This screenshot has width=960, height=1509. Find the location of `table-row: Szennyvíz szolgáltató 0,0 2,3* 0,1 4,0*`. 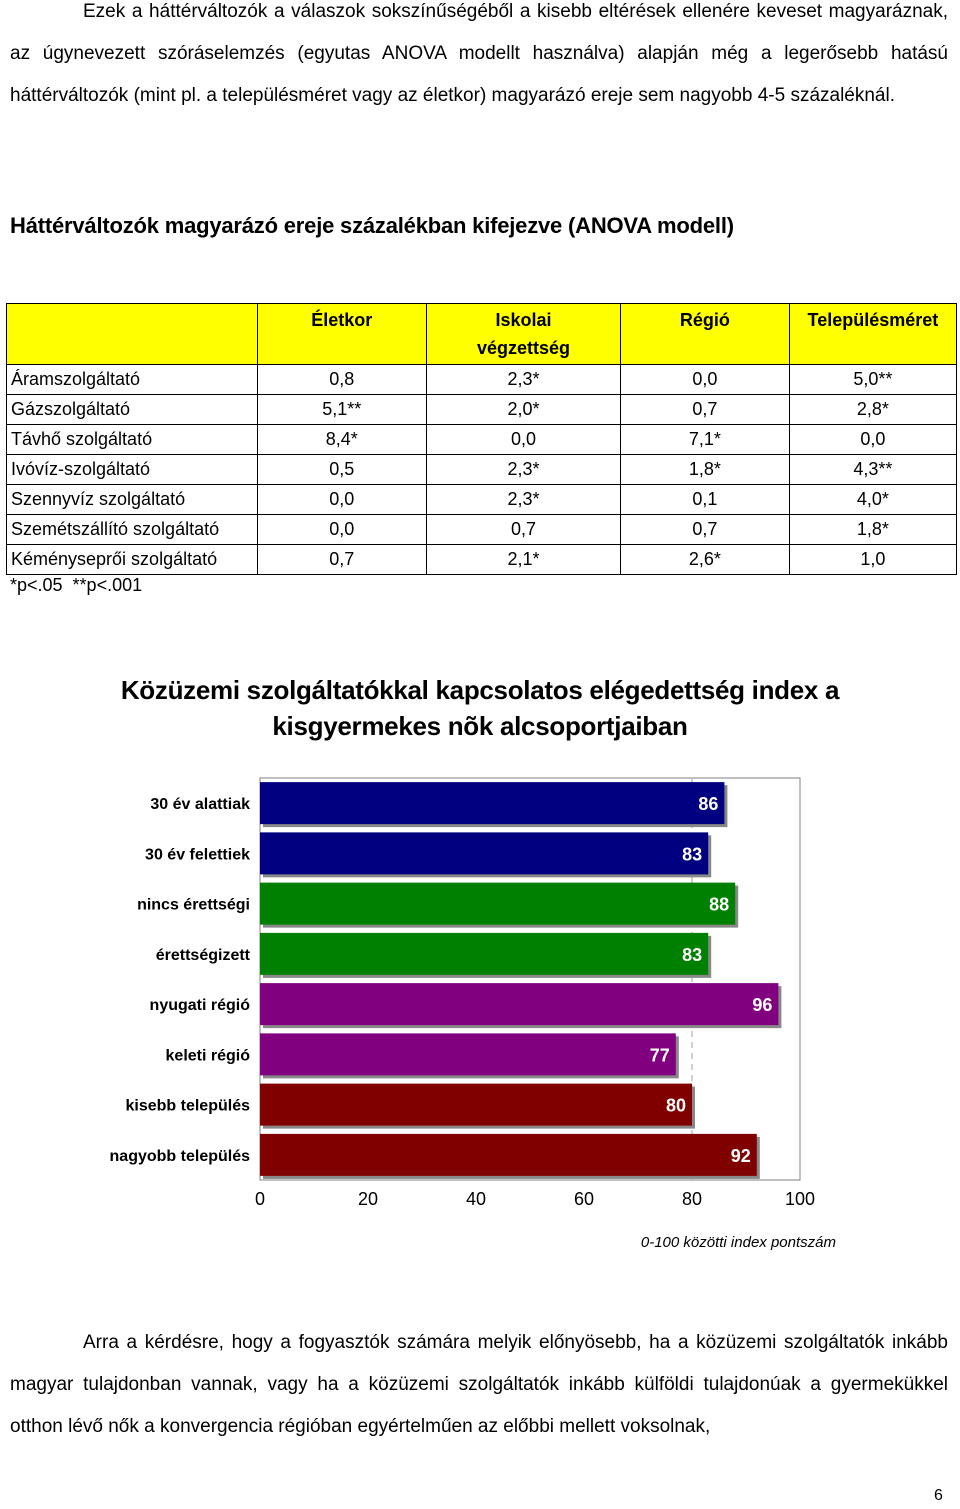

table-row: Szennyvíz szolgáltató 0,0 2,3* 0,1 4,0* is located at coordinates (482, 499).